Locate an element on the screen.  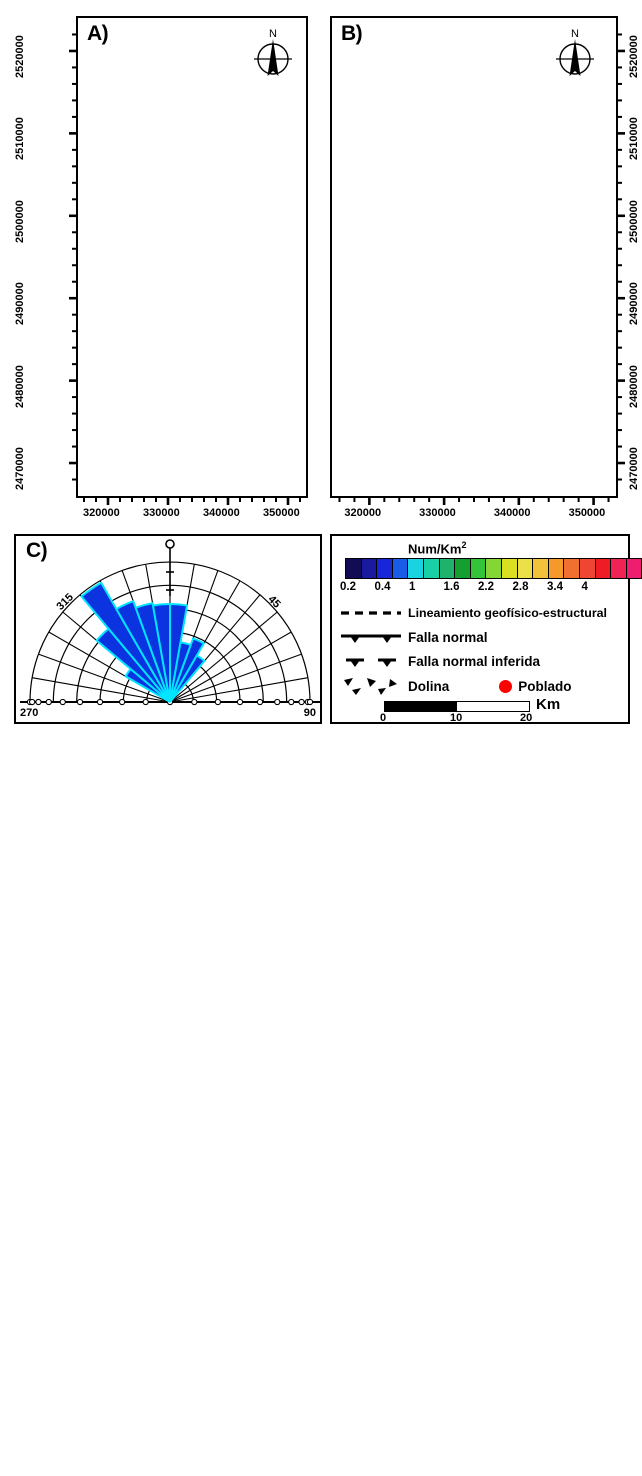
panel-a-label: A) is located at coordinates (97, 34).